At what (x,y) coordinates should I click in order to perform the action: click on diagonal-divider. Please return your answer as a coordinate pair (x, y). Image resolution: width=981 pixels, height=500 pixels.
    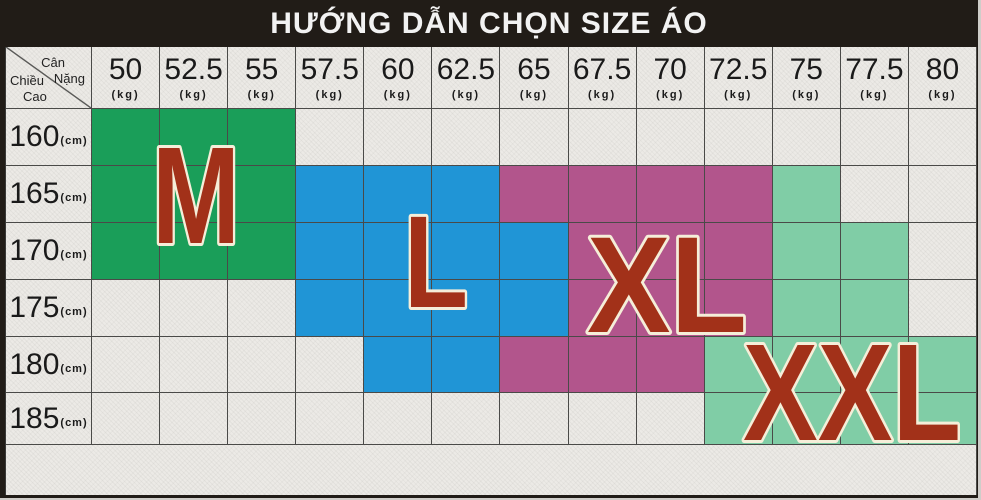
    Looking at the image, I should click on (48, 77).